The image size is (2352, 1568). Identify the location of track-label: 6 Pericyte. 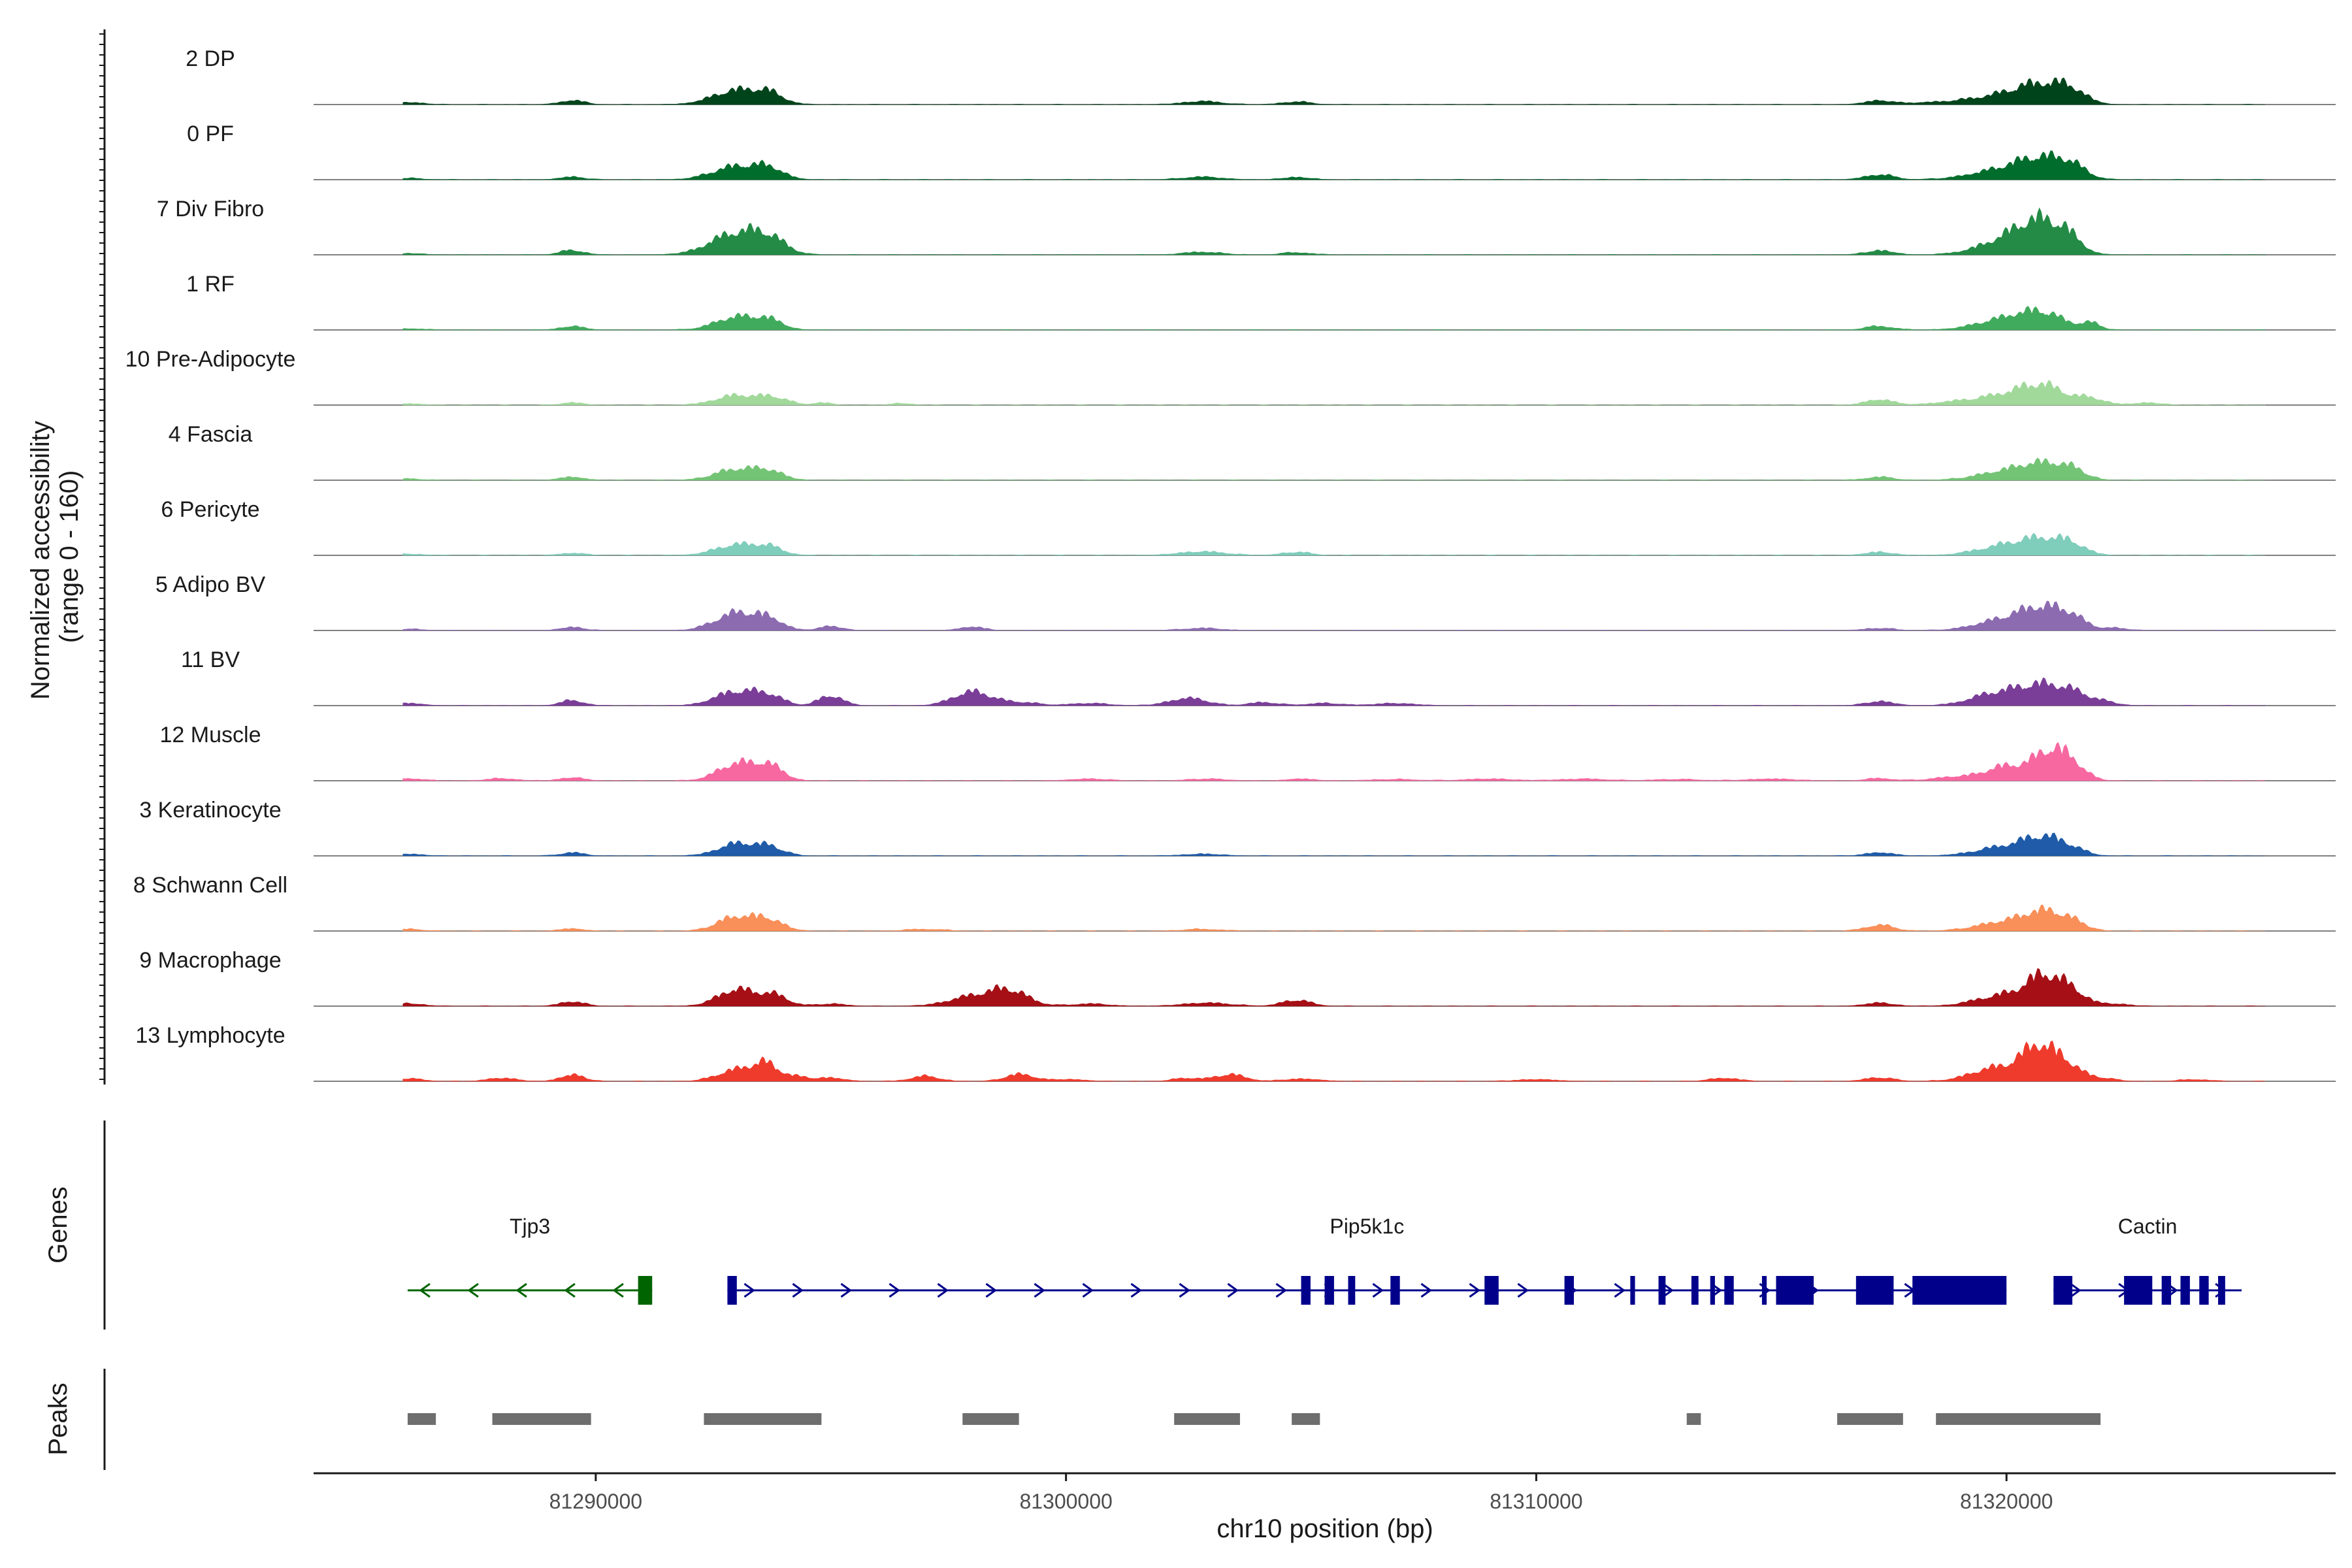
(210, 509).